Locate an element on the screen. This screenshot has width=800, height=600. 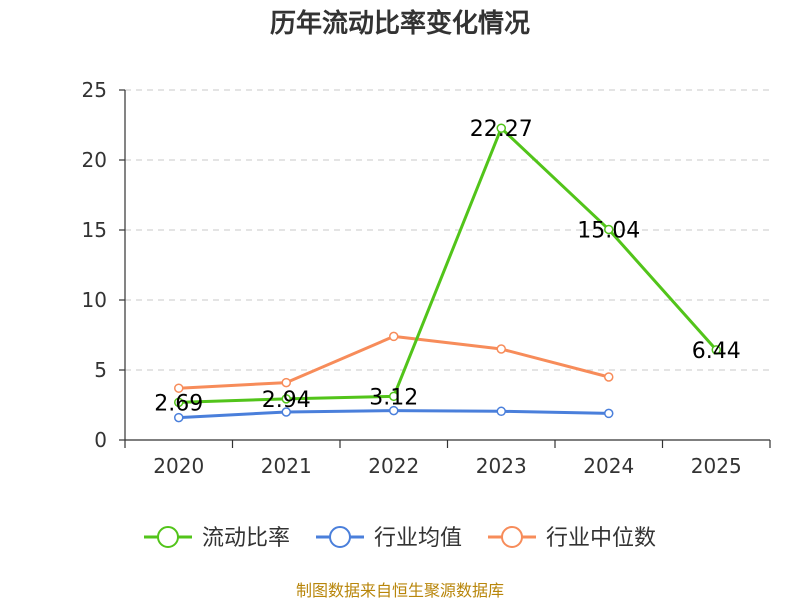
data-point-s3-2020 is located at coordinates (179, 388).